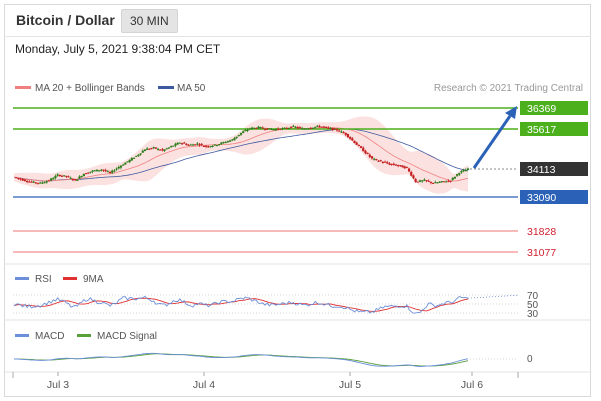 The height and width of the screenshot is (401, 601). What do you see at coordinates (508, 88) in the screenshot?
I see `research-credit: Research © 2021 Trading Central` at bounding box center [508, 88].